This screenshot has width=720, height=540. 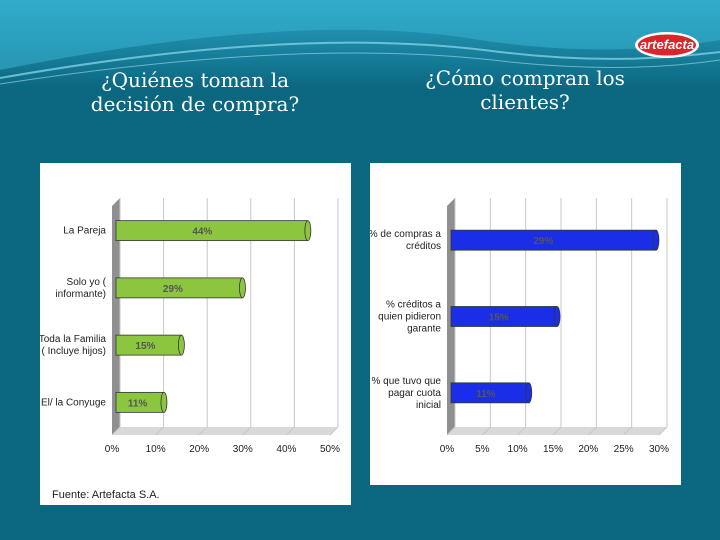 What do you see at coordinates (553, 449) in the screenshot?
I see `x-tick-label: 15%` at bounding box center [553, 449].